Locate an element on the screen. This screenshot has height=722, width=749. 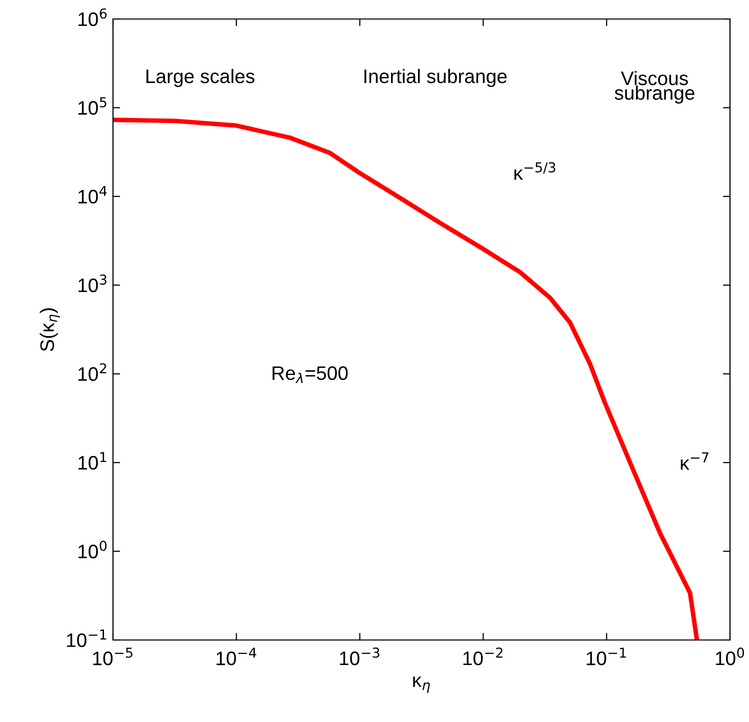
x-tick-label: 10$^{−3}$ is located at coordinates (360, 657).